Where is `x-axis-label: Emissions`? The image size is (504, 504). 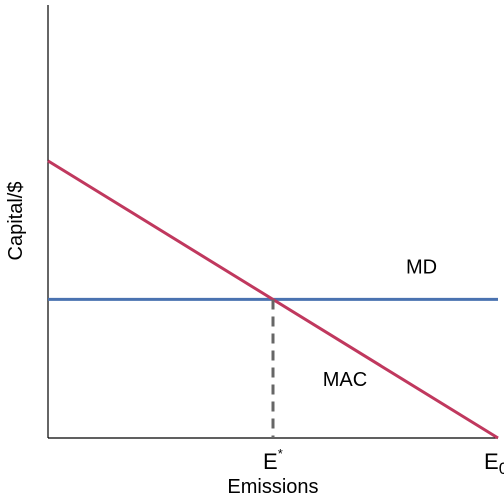 x-axis-label: Emissions is located at coordinates (272, 487).